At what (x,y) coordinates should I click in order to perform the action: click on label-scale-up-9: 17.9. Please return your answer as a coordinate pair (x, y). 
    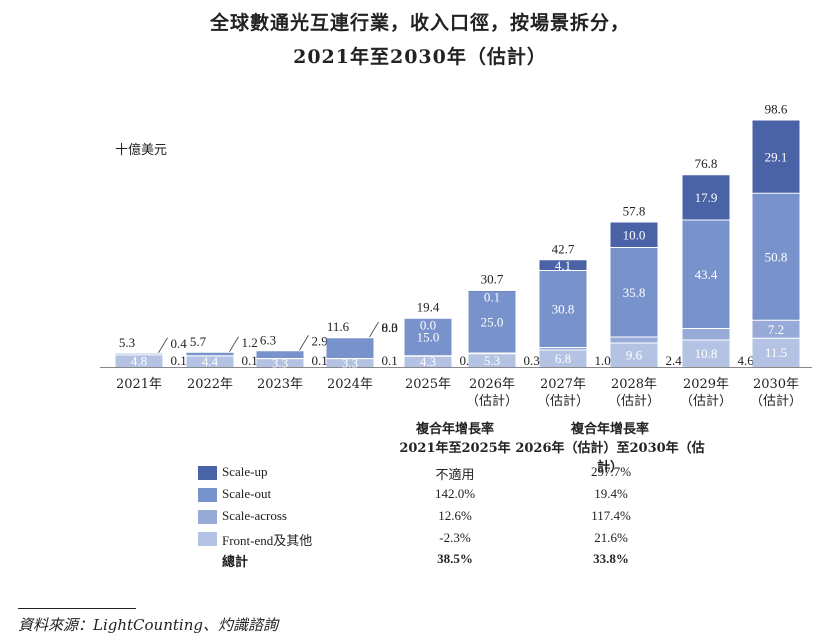
    Looking at the image, I should click on (706, 197).